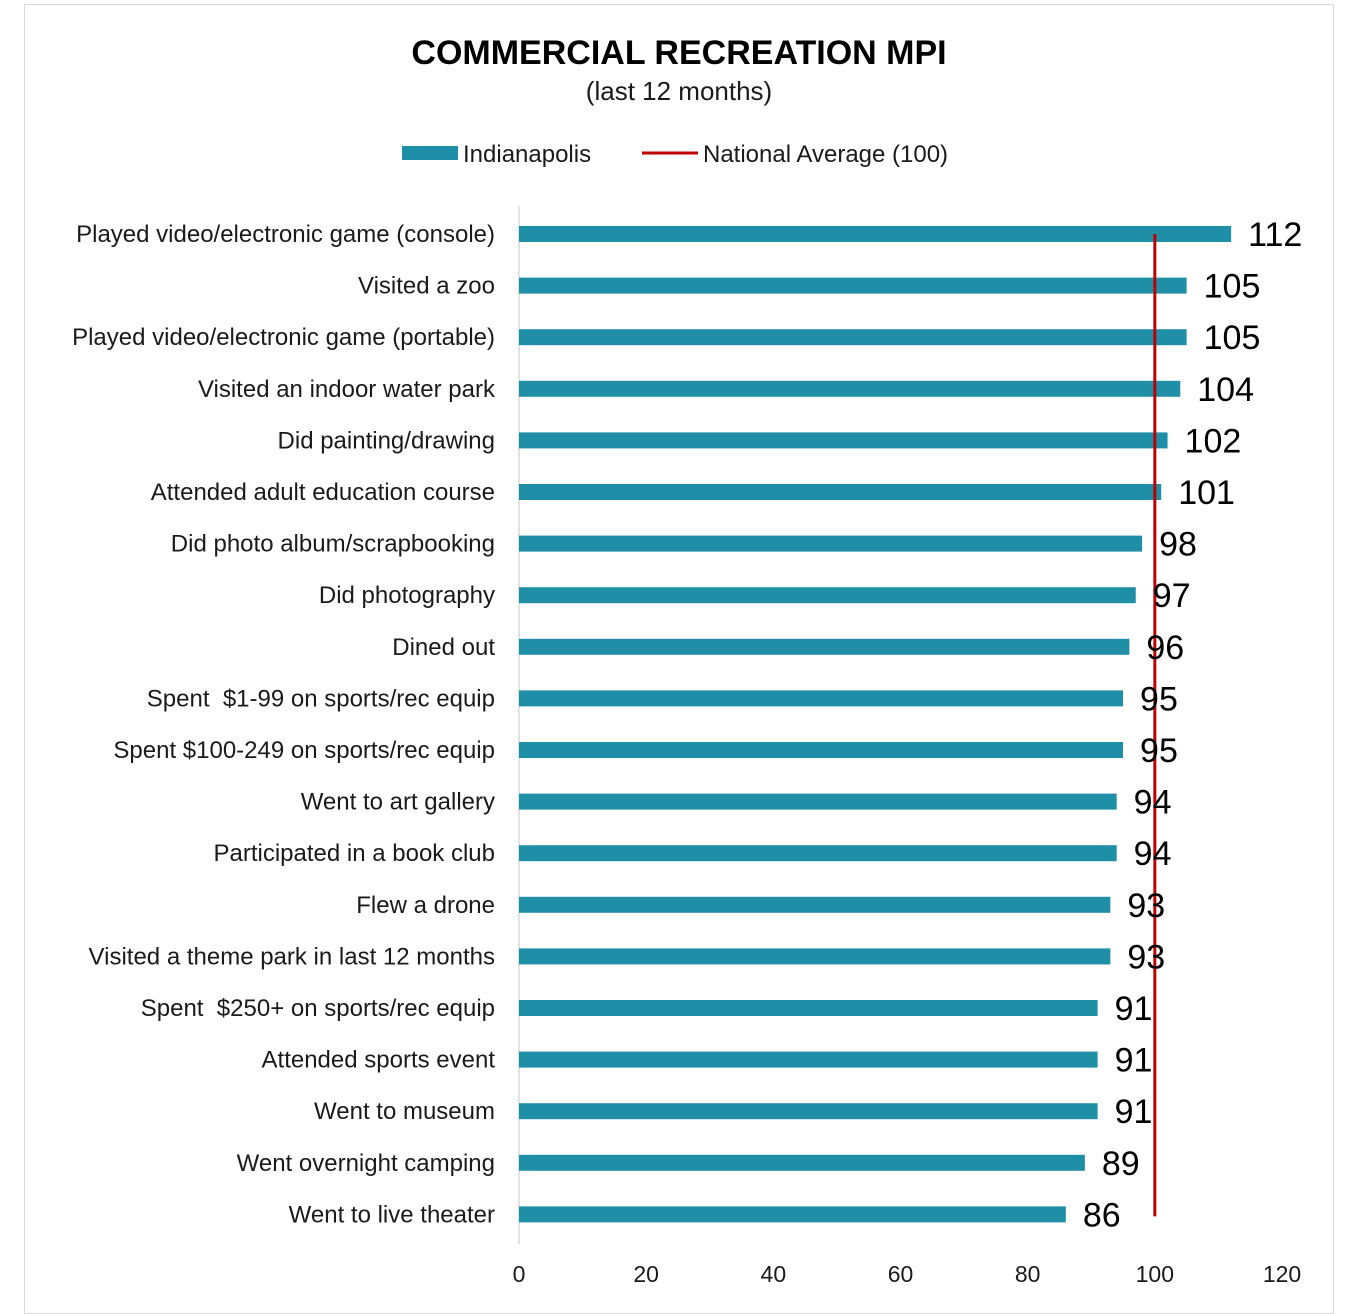 The height and width of the screenshot is (1314, 1348). I want to click on category-label: Went to museum, so click(404, 1111).